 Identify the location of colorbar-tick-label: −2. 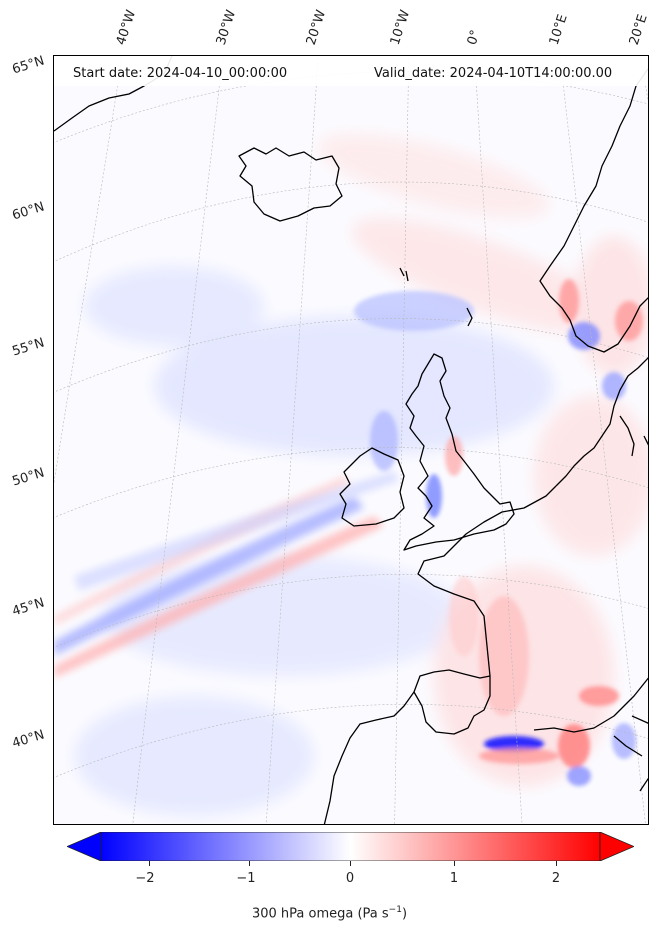
(145, 878).